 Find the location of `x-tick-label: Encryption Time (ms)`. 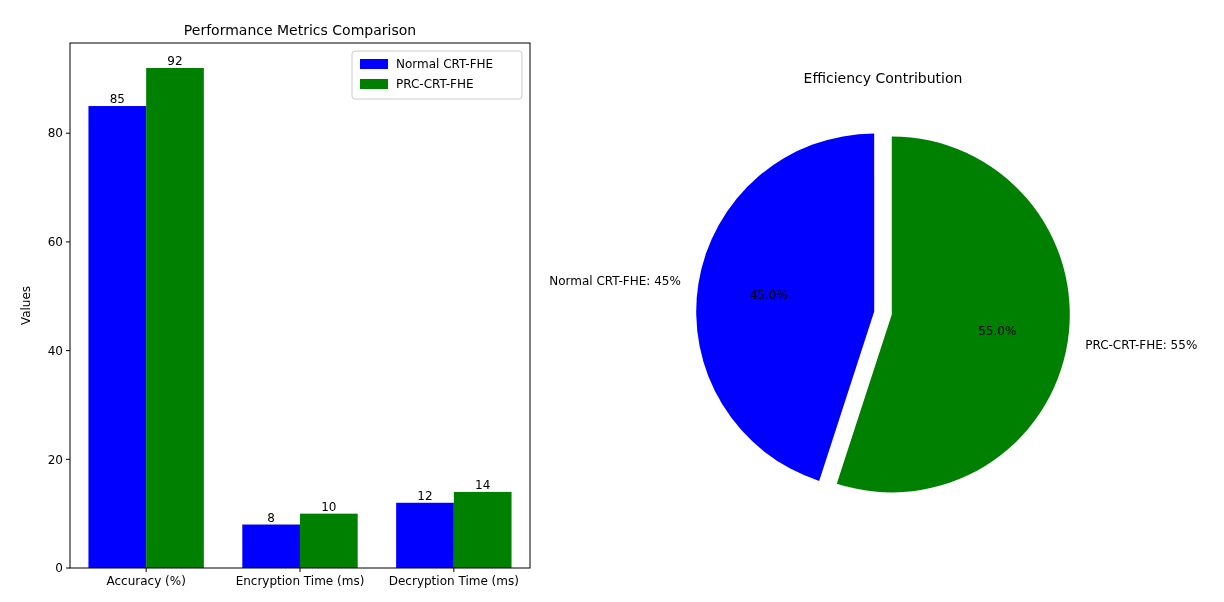

x-tick-label: Encryption Time (ms) is located at coordinates (300, 581).